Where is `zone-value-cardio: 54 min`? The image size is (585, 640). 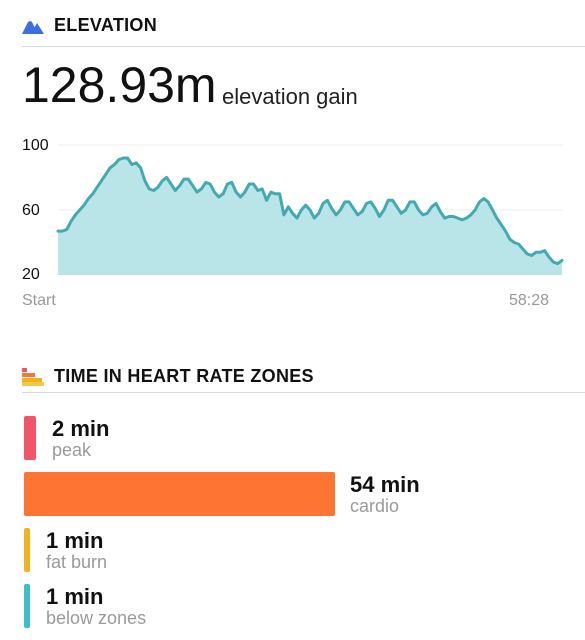
zone-value-cardio: 54 min is located at coordinates (385, 484).